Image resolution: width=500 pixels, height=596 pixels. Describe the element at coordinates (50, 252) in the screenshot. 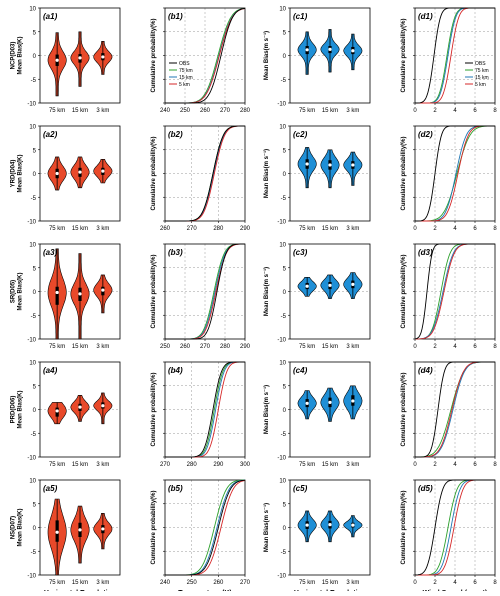

I see `panel-label: (a3)` at that location.